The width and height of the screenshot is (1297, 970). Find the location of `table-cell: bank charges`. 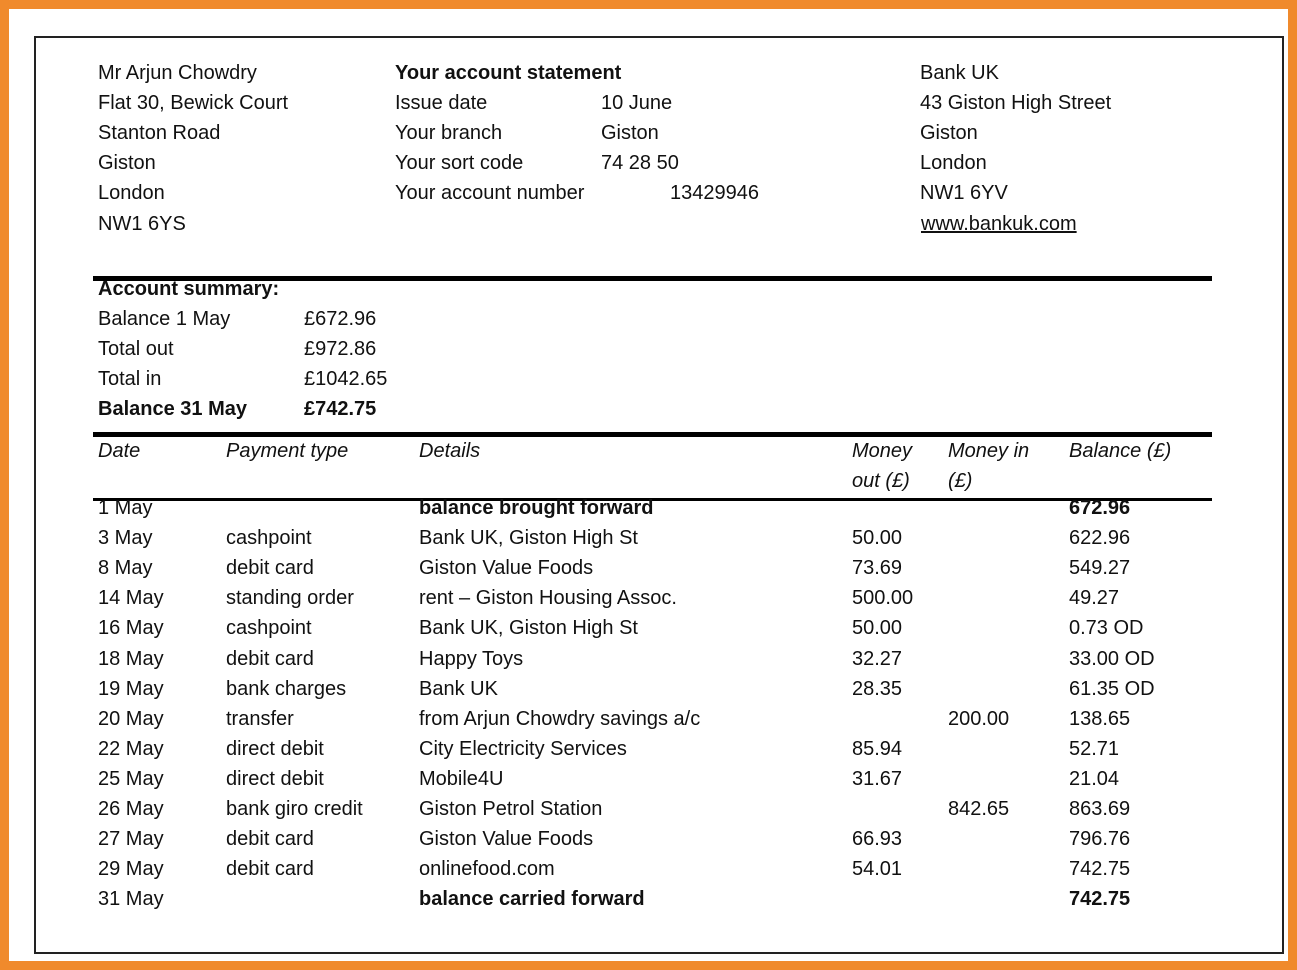

table-cell: bank charges is located at coordinates (286, 688).